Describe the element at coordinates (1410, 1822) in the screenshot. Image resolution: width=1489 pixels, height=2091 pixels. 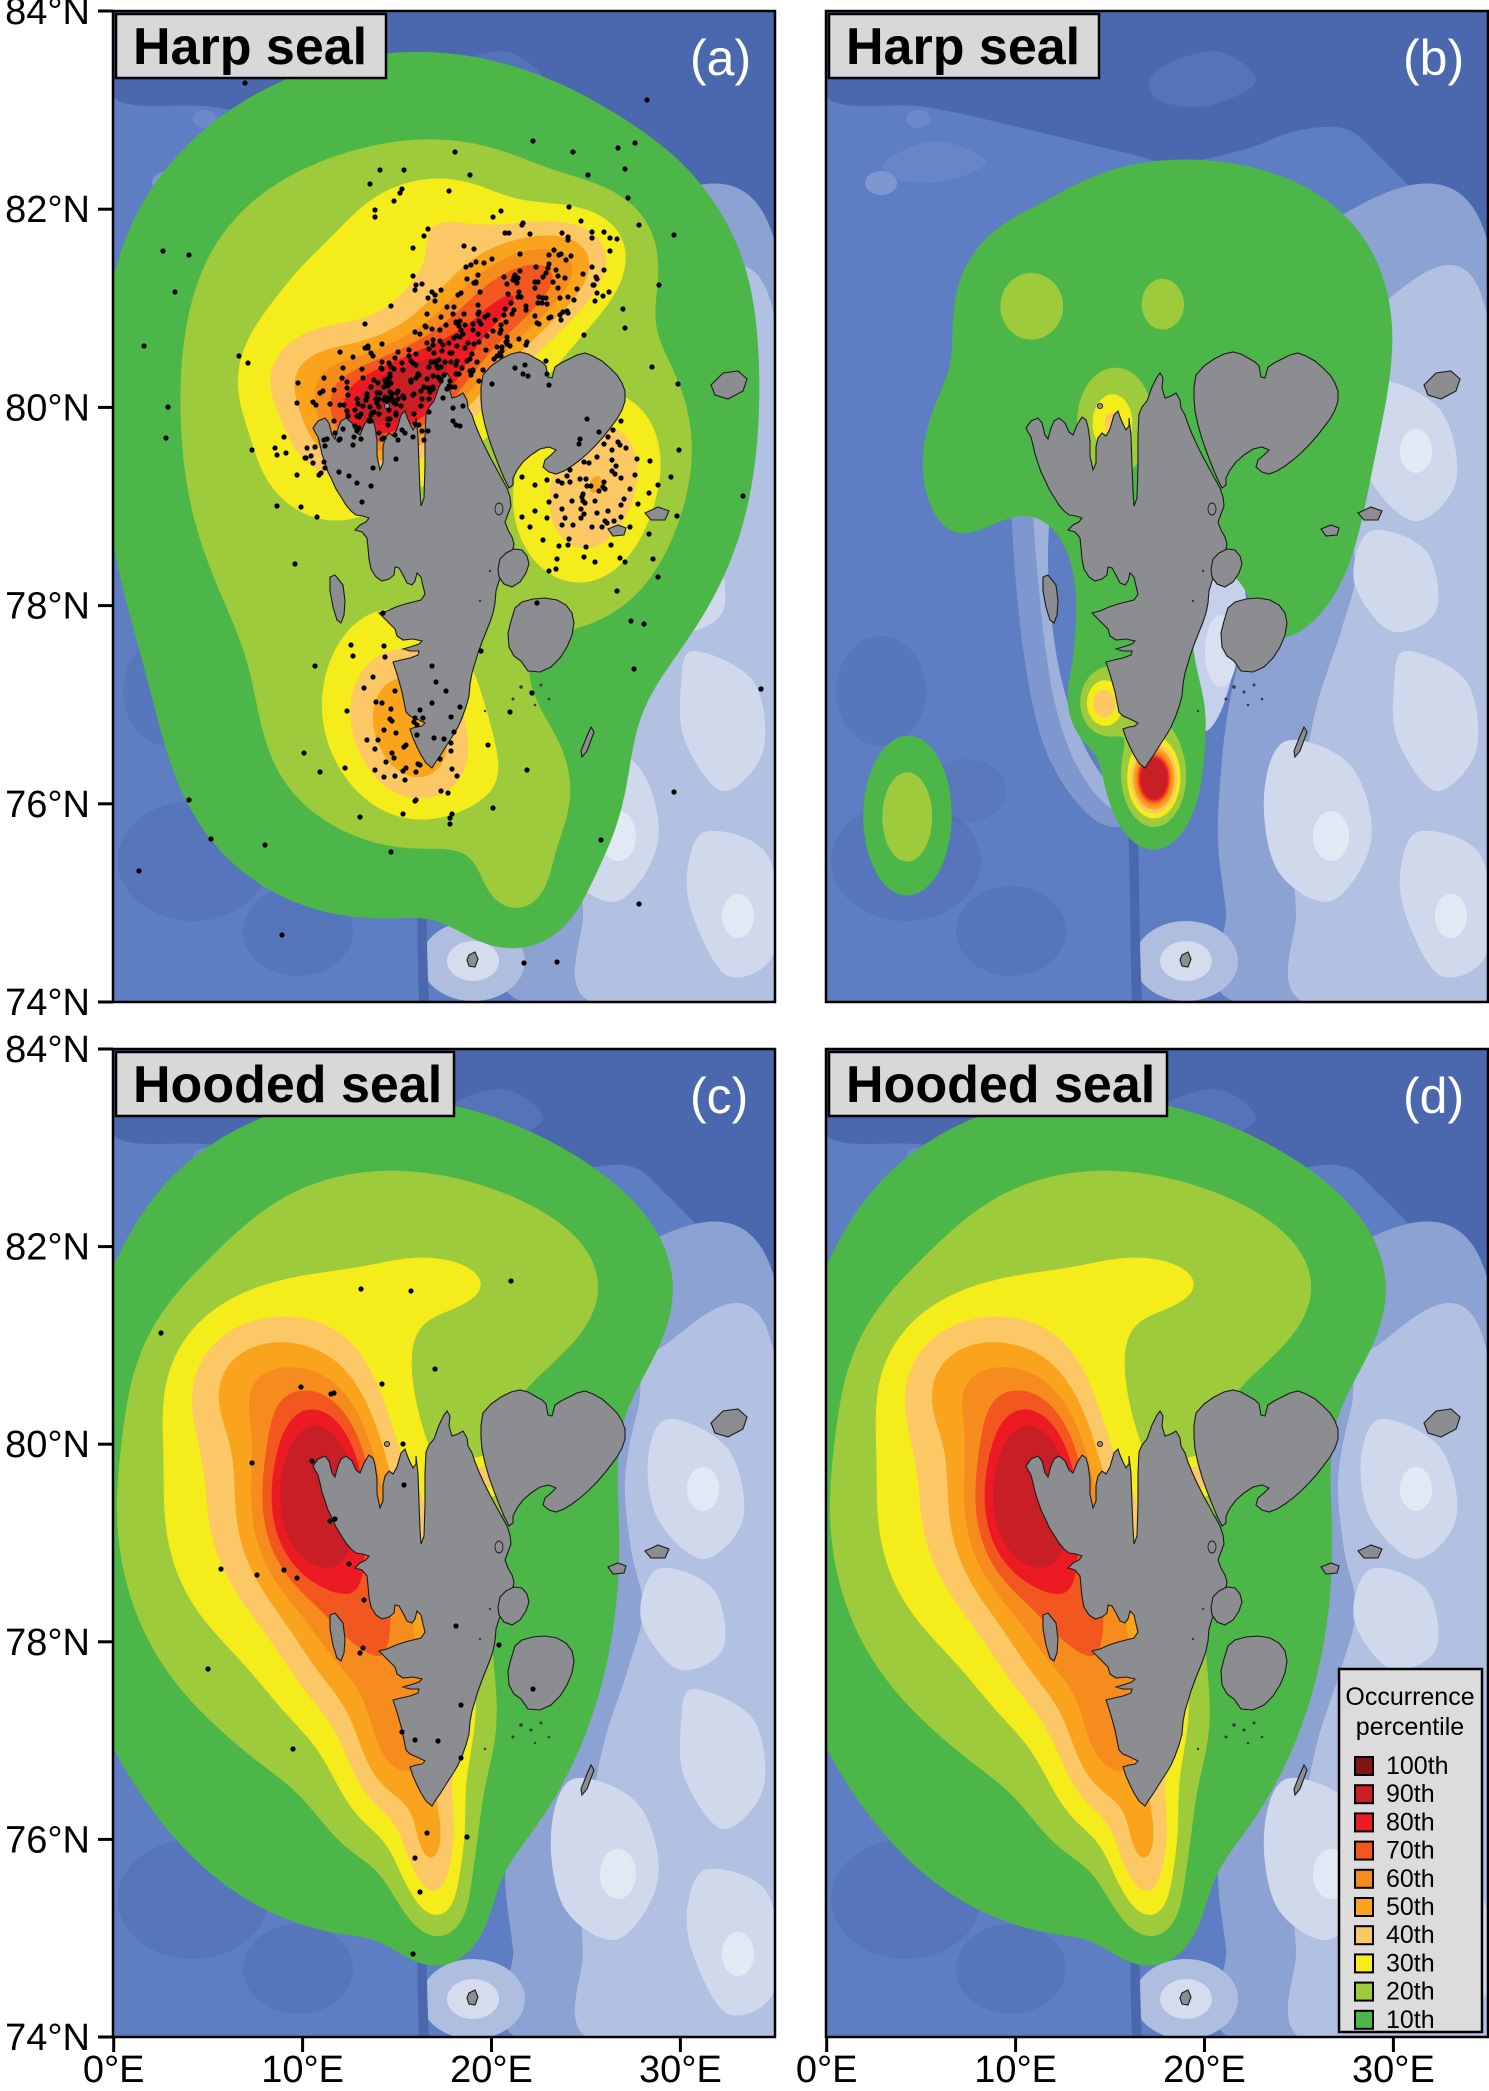
I see `svg-text: 80th` at that location.